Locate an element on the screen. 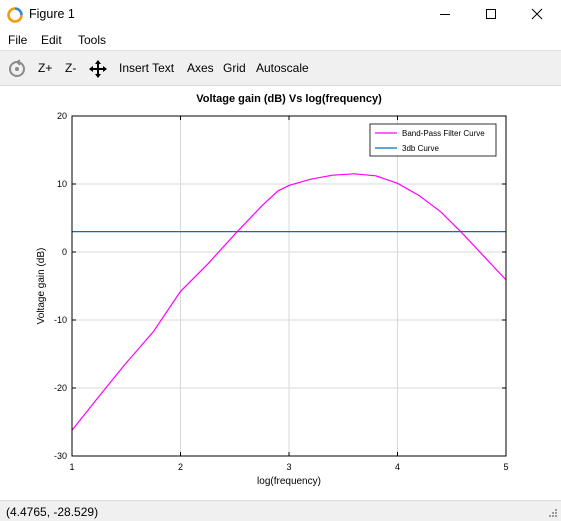  axes-button: Axes is located at coordinates (200, 68).